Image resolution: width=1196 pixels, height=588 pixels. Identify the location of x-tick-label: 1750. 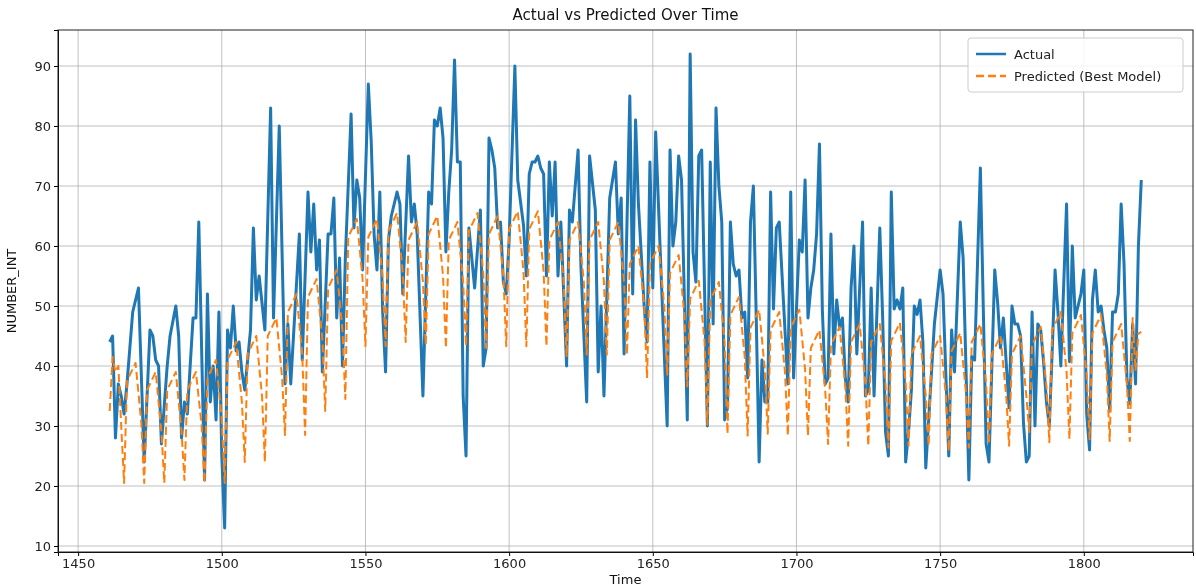
(941, 564).